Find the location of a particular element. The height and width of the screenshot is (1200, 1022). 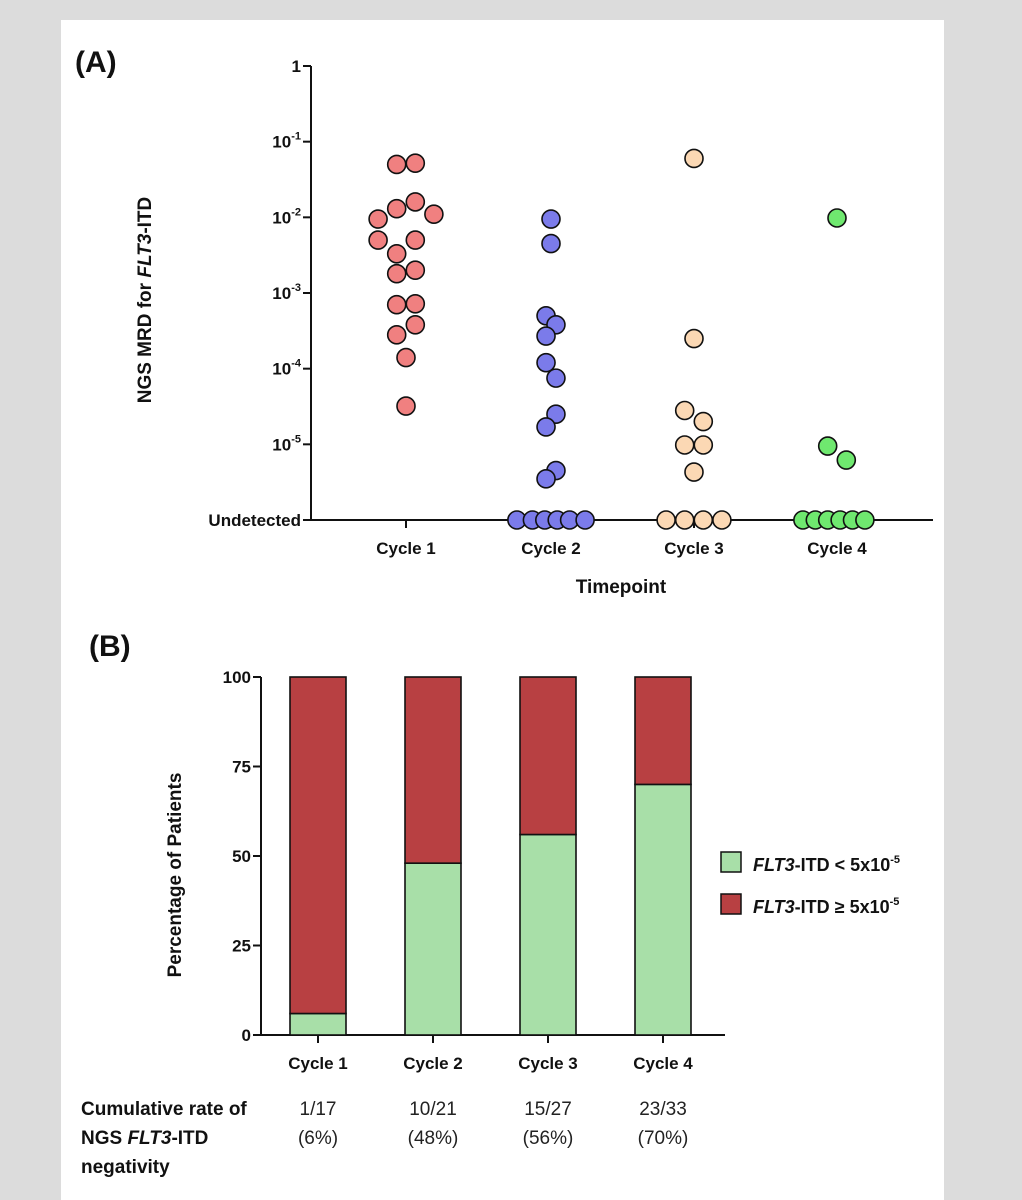

table-row-label-line2: NGS FLT3-ITD is located at coordinates (144, 1138).